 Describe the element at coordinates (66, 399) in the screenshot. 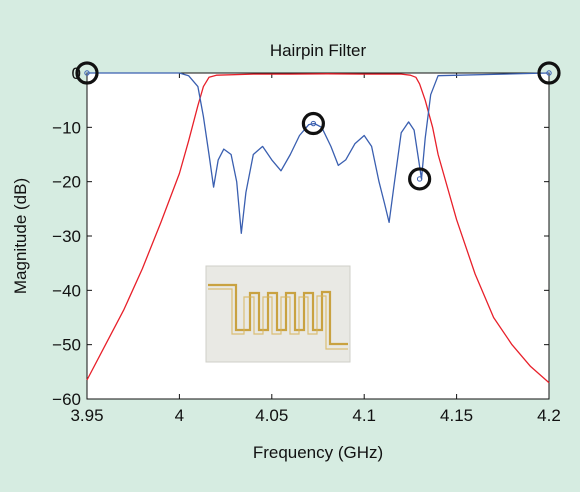

I see `y-tick-label: −60` at that location.